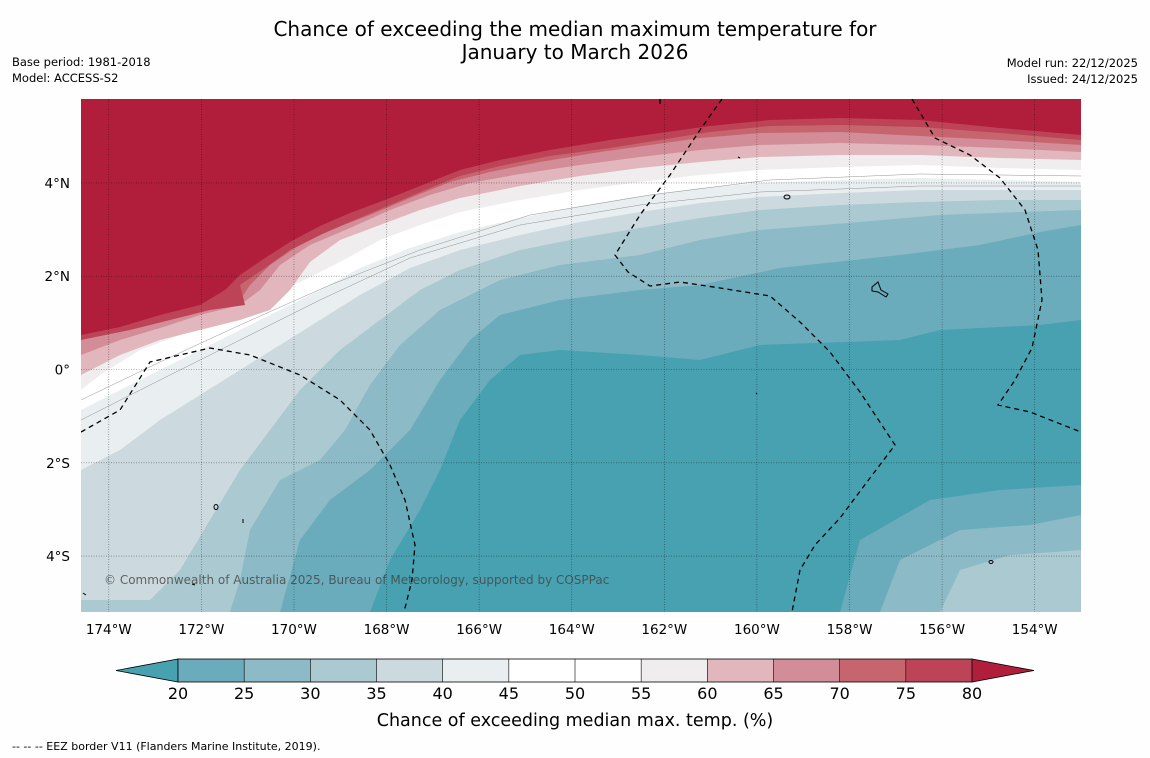  What do you see at coordinates (1035, 630) in the screenshot?
I see `lon-tick-label: 154°W` at bounding box center [1035, 630].